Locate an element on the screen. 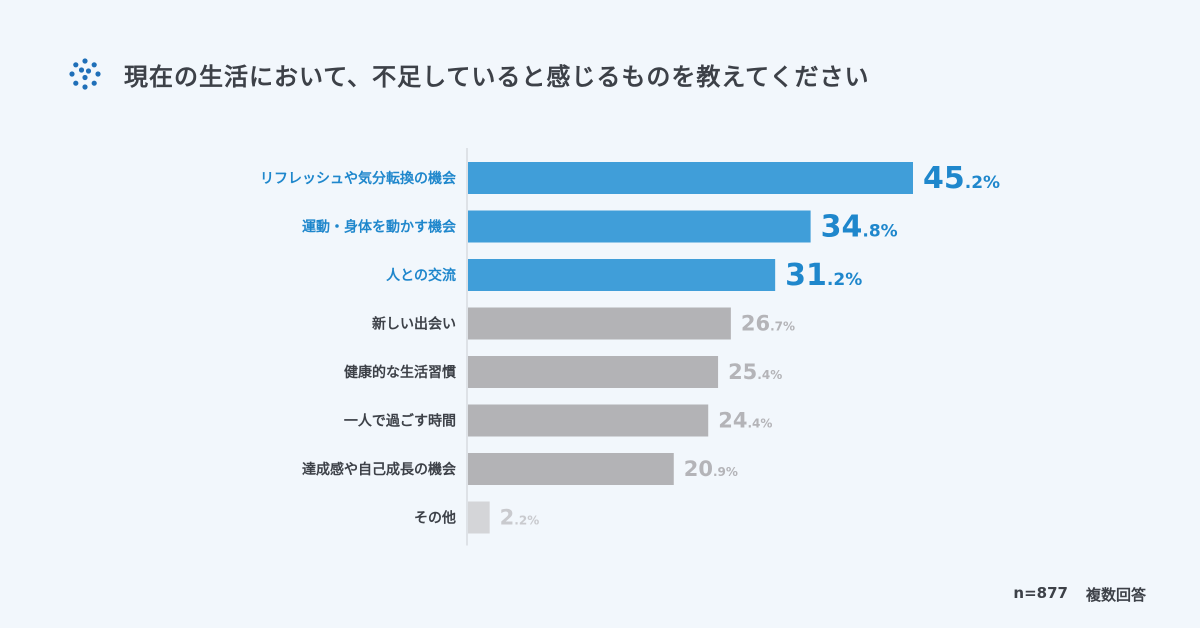  value-label: 34.8% is located at coordinates (859, 227).